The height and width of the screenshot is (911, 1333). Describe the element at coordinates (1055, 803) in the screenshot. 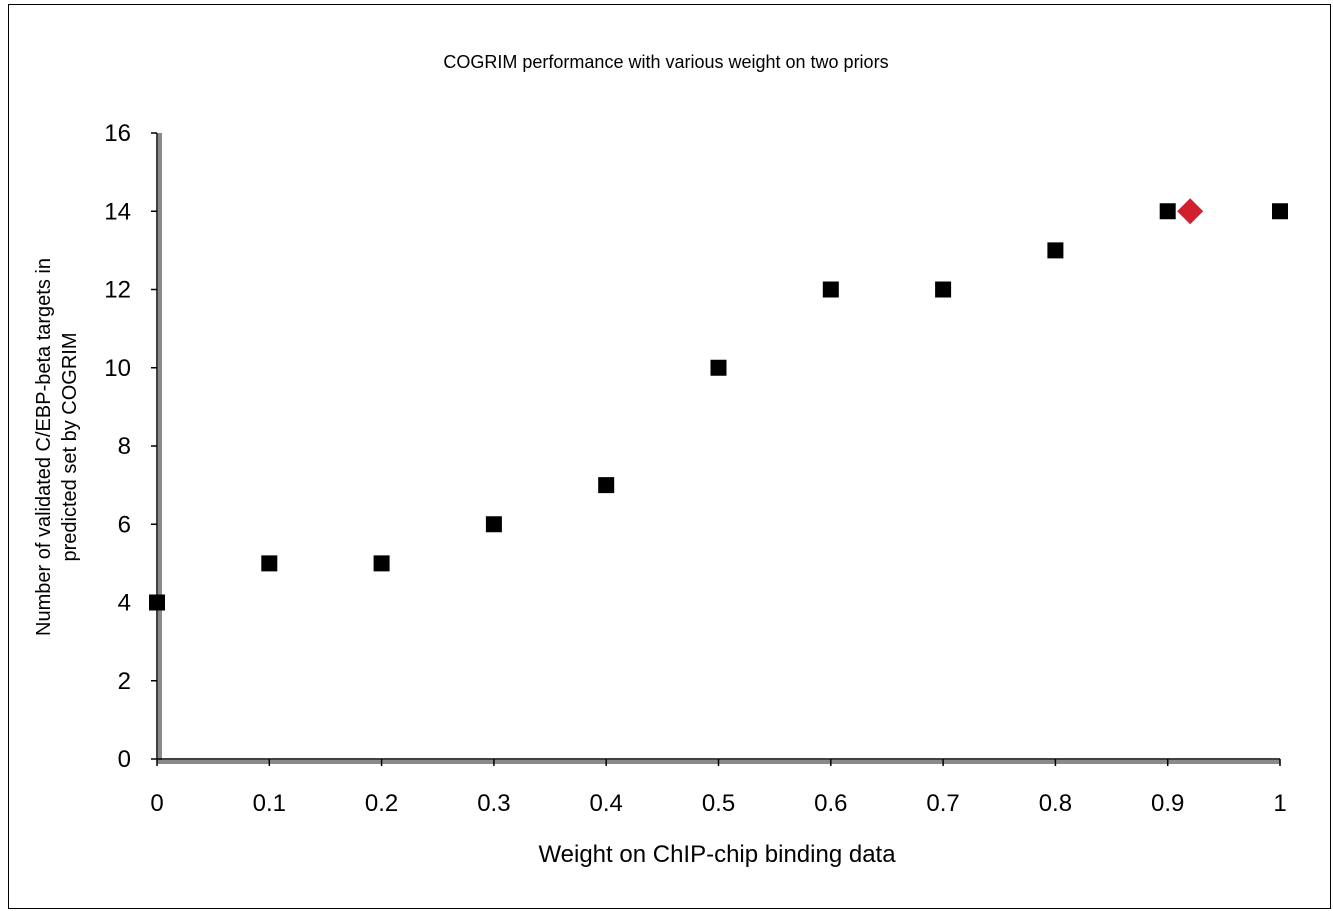

I see `x-tick-label: 0.8` at that location.